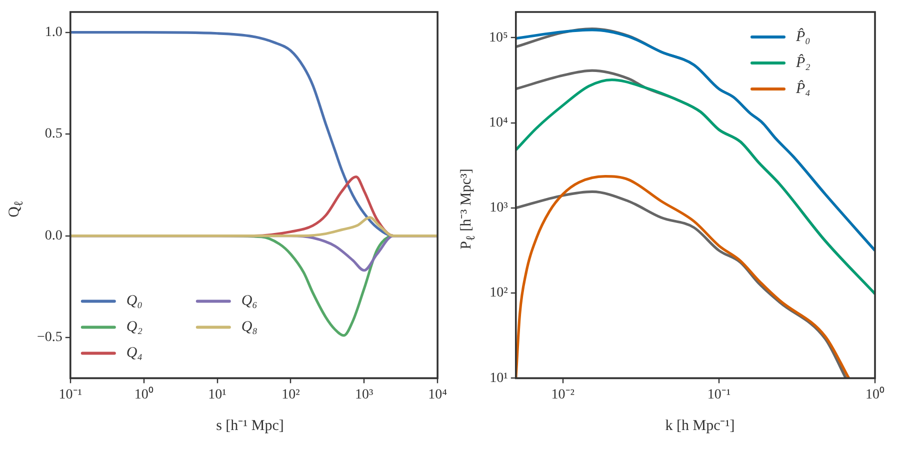  I want to click on y-tick-label: 1.0, so click(53, 32).